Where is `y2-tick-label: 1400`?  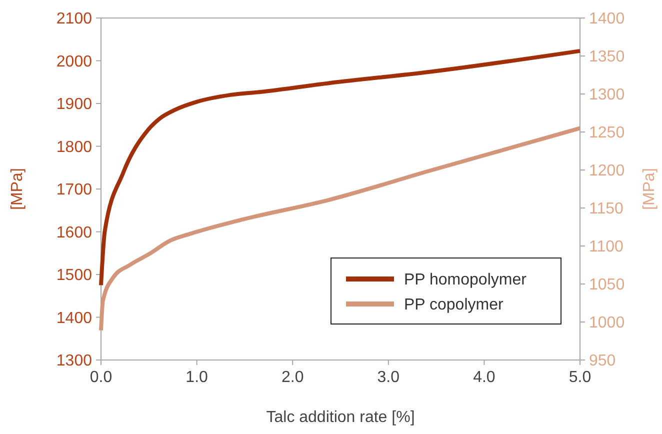
y2-tick-label: 1400 is located at coordinates (607, 19).